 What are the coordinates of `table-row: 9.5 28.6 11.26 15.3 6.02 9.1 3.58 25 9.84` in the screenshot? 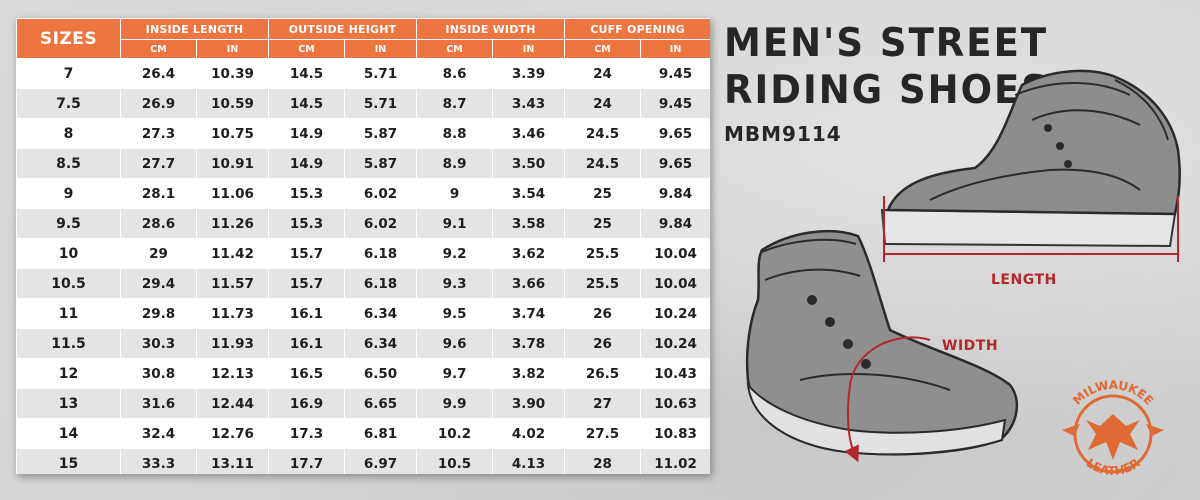 It's located at (363, 223).